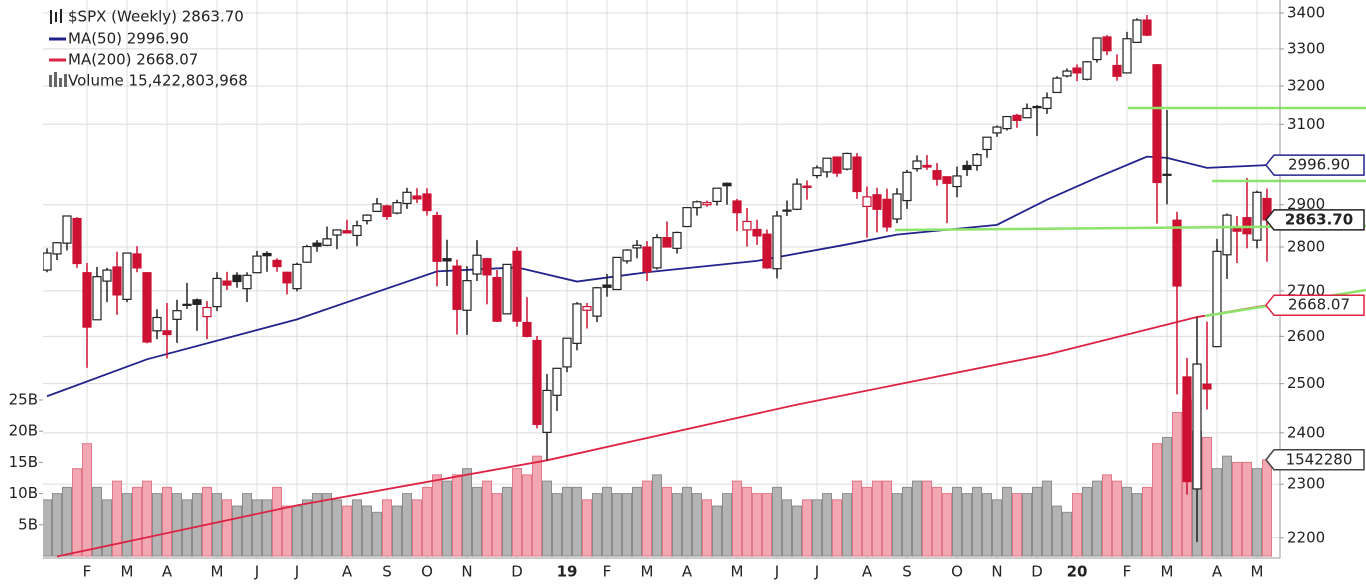 Image resolution: width=1366 pixels, height=585 pixels. Describe the element at coordinates (58, 79) in the screenshot. I see `volume-icon` at that location.